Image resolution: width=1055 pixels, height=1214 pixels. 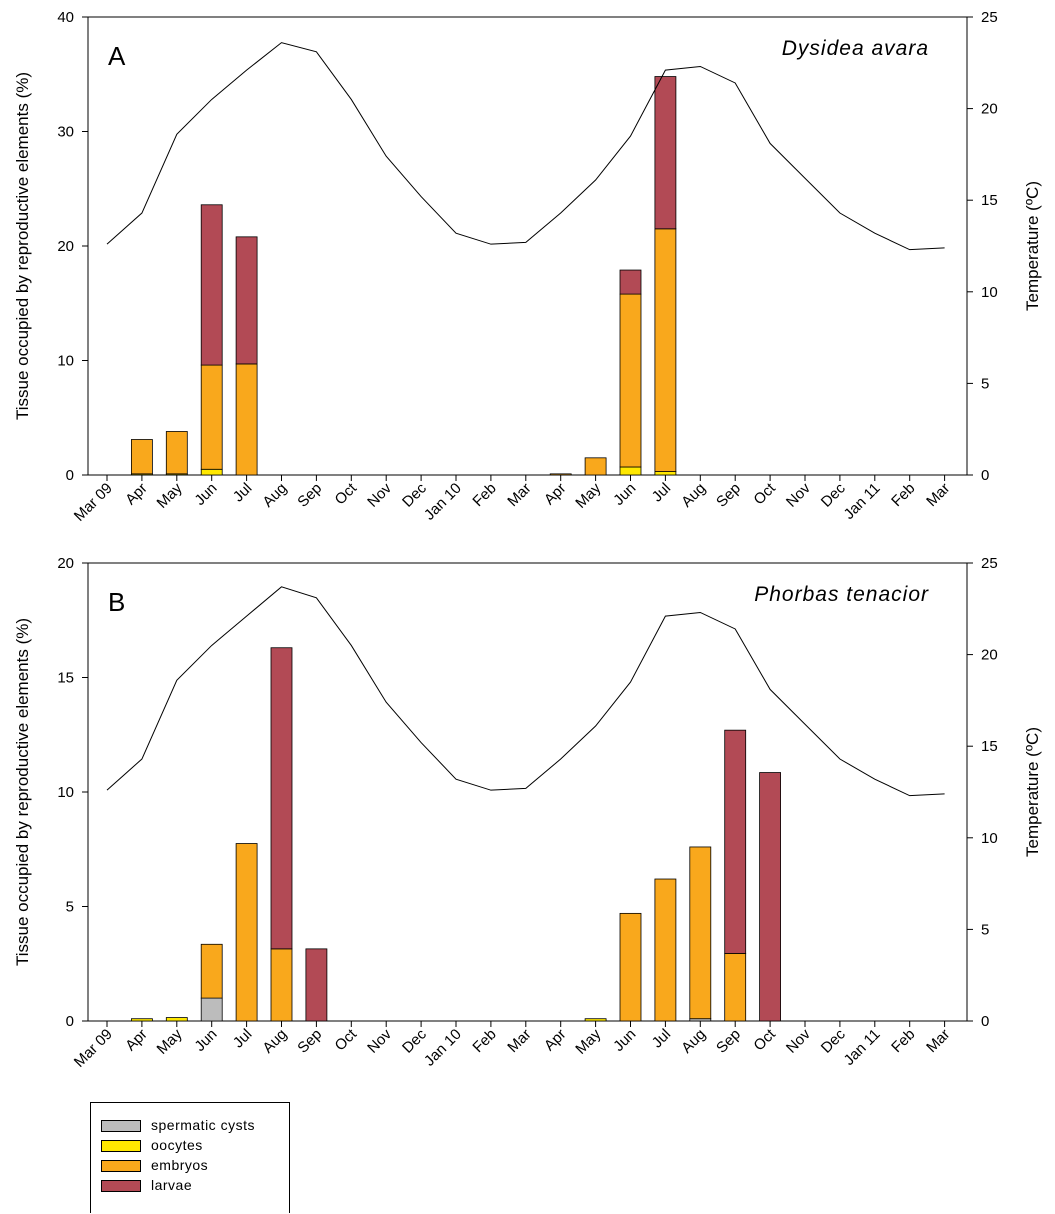 What do you see at coordinates (989, 200) in the screenshot?
I see `y-right-tick-label: 15` at bounding box center [989, 200].